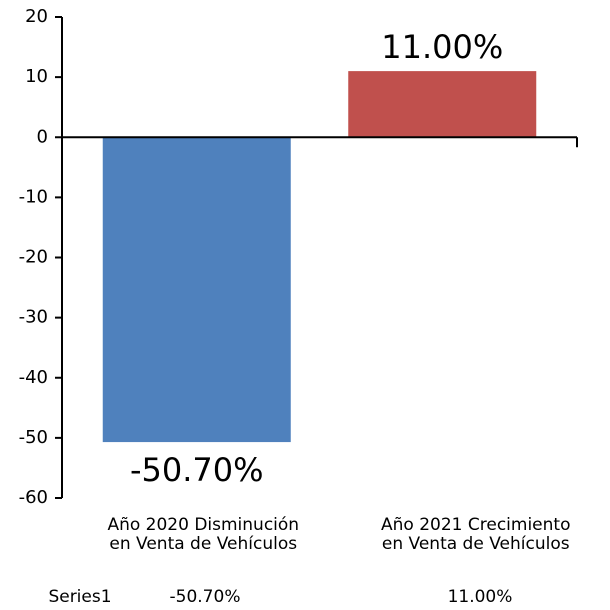  I want to click on y-tick-label: -60, so click(33, 497).